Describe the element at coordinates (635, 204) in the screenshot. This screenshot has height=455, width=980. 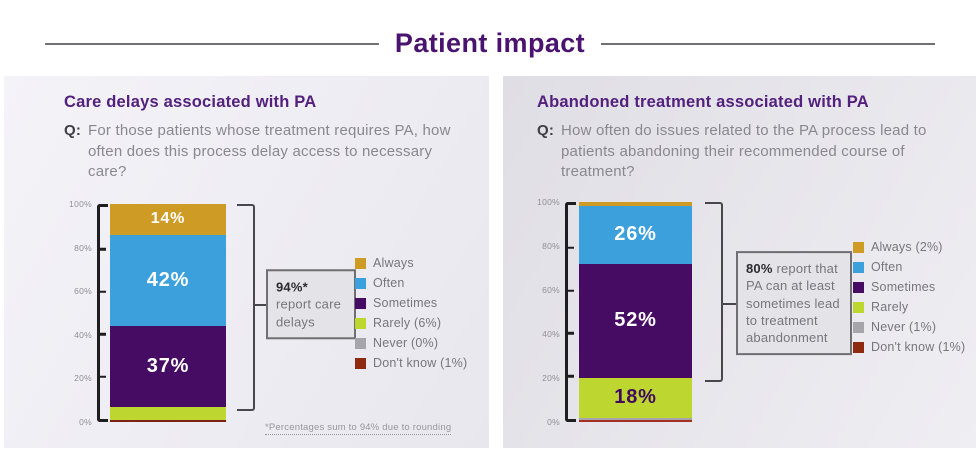
I see `bar-segment-always` at that location.